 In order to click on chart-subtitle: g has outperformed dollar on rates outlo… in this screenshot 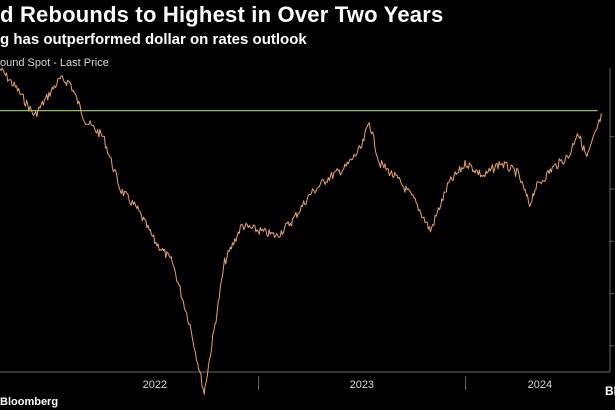, I will do `click(153, 39)`.